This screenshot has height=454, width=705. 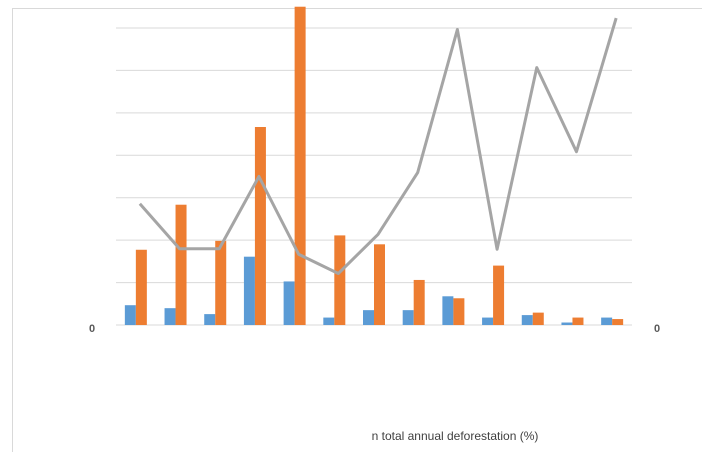 What do you see at coordinates (657, 329) in the screenshot?
I see `right-axis-zero-label: 0` at bounding box center [657, 329].